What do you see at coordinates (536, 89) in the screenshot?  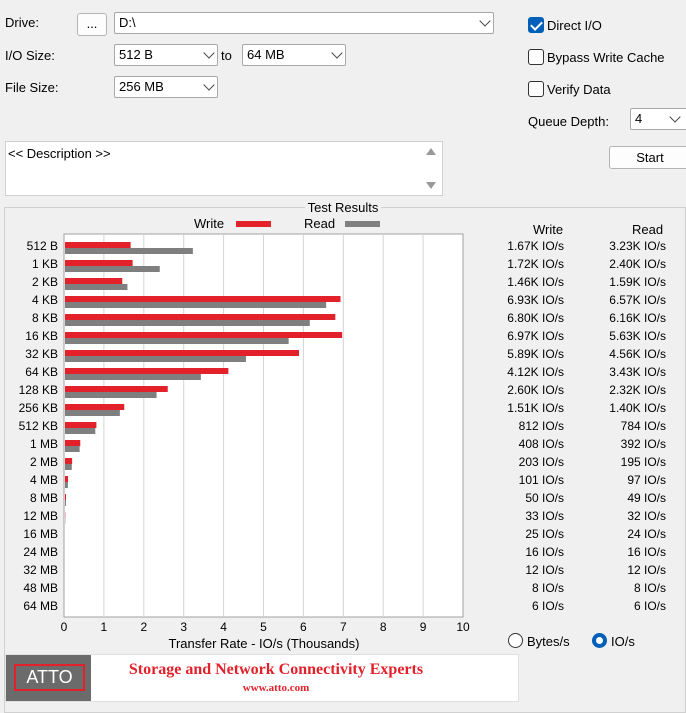 I see `verify-data-checkbox` at bounding box center [536, 89].